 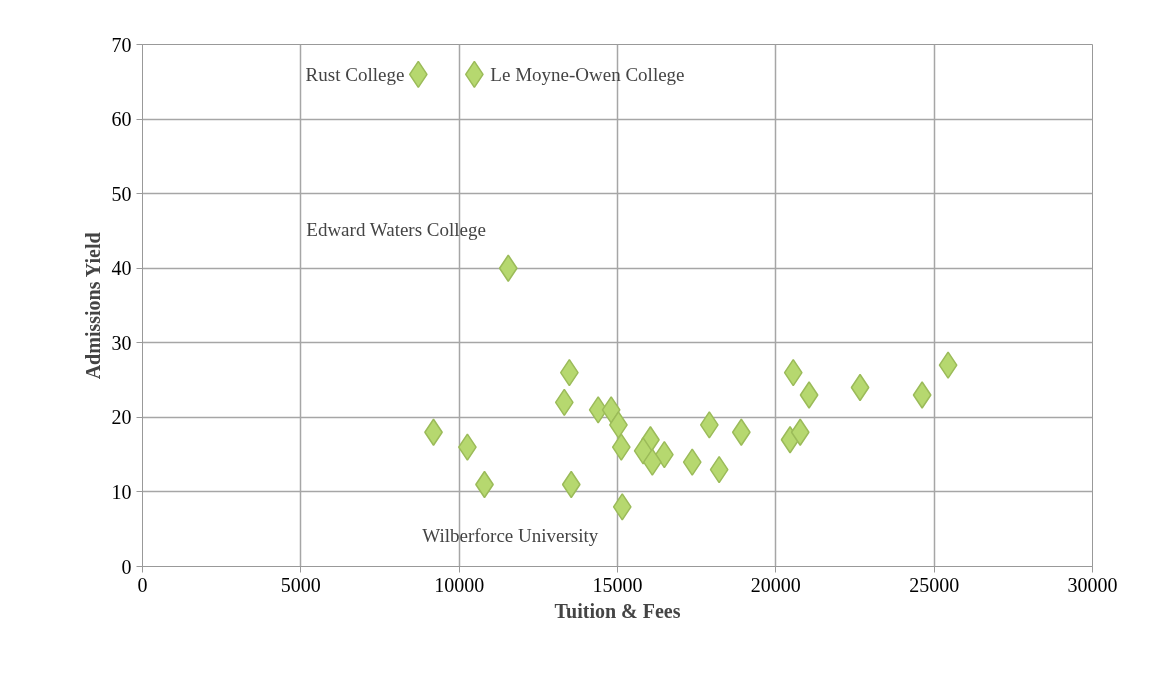 I want to click on x-tick-label: 5000, so click(x=300, y=584).